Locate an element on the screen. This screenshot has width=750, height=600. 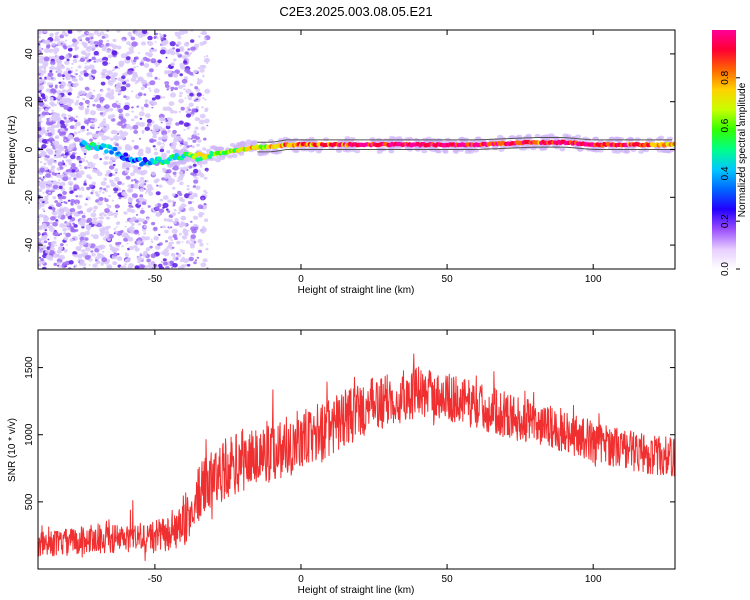
spectrogram-y-tick-label: 20 is located at coordinates (29, 102).